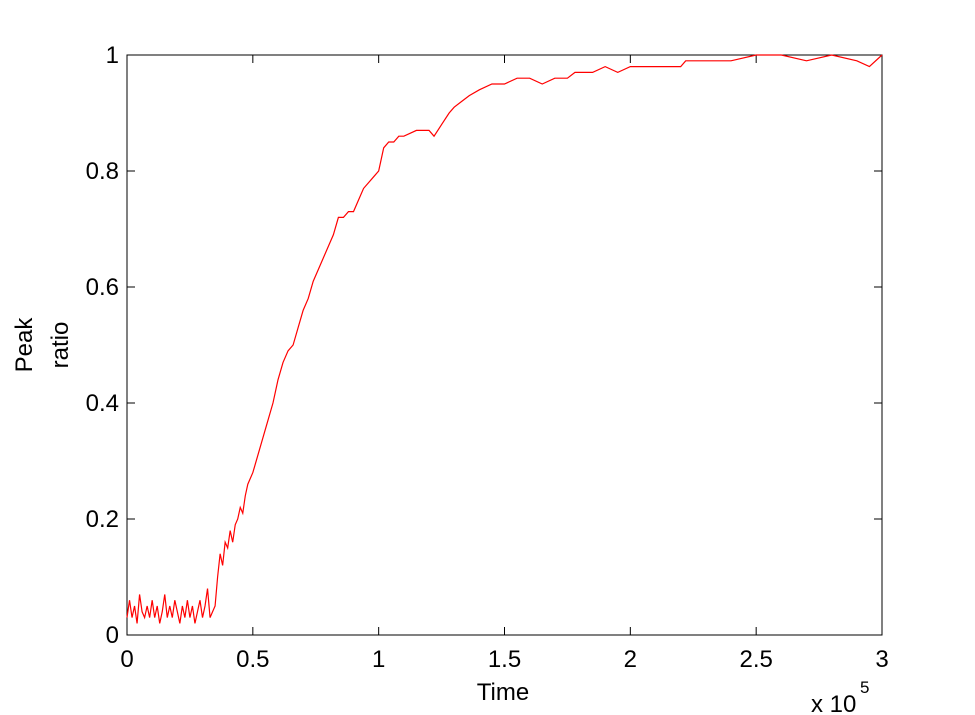 The height and width of the screenshot is (715, 975). What do you see at coordinates (102, 171) in the screenshot?
I see `y-tick-label: 0.8` at bounding box center [102, 171].